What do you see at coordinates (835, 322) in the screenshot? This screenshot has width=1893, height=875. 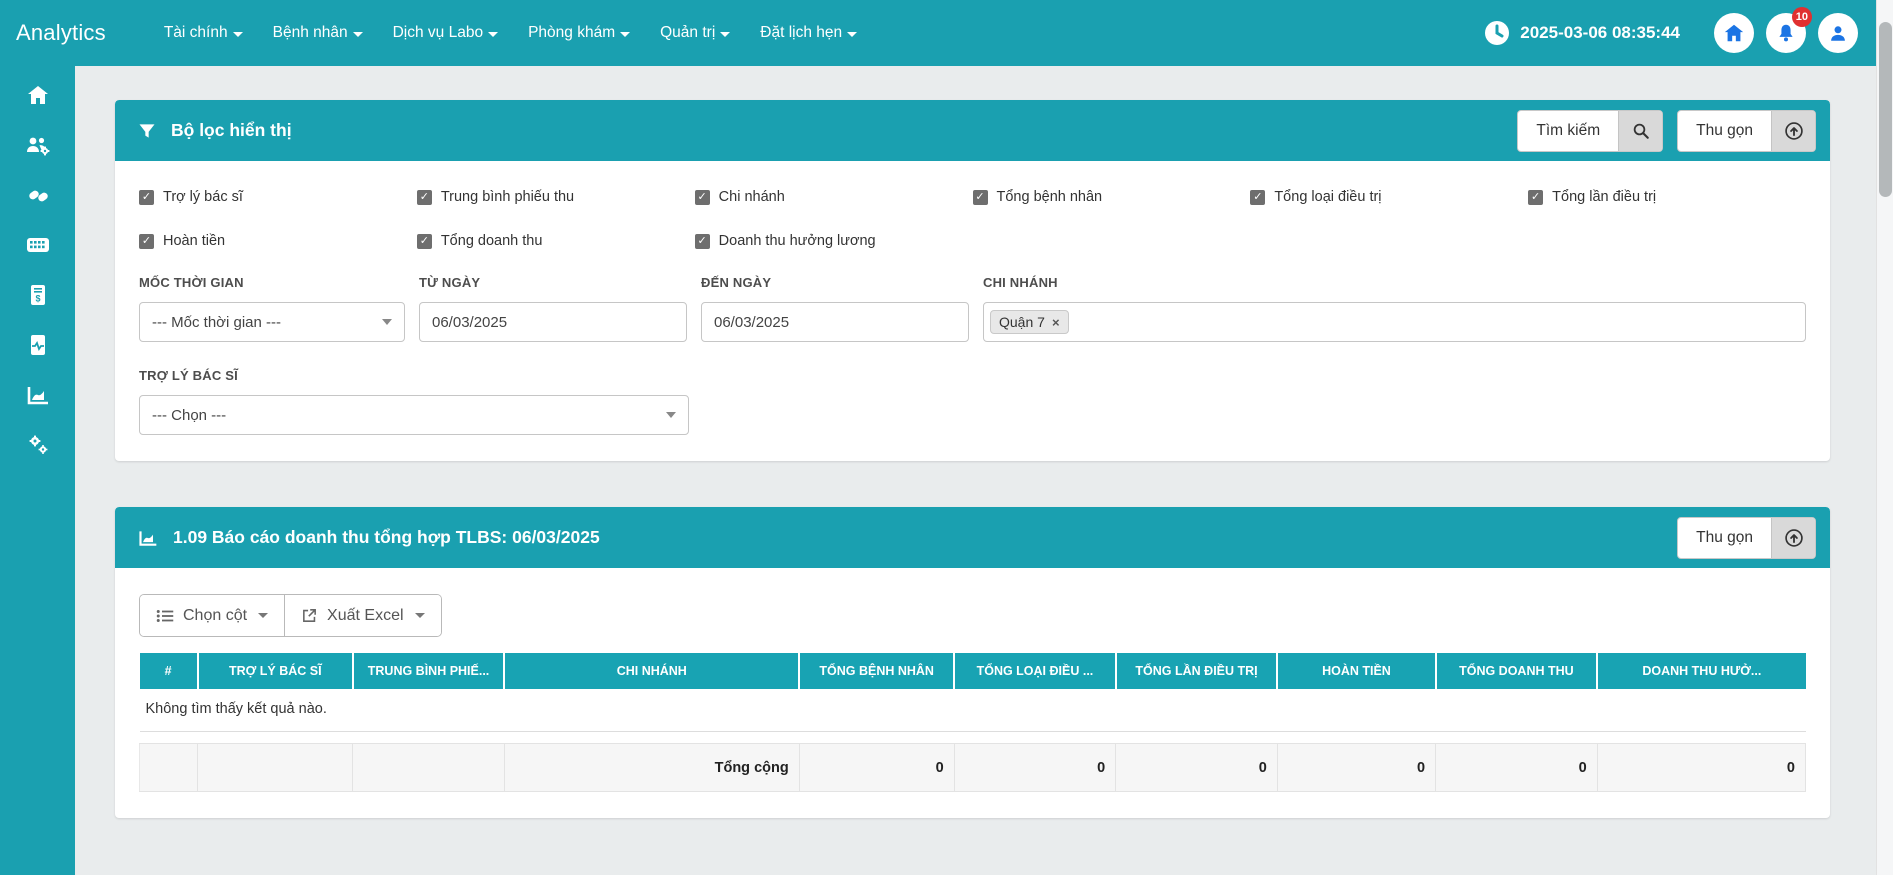 I see `den-ngay-input` at bounding box center [835, 322].